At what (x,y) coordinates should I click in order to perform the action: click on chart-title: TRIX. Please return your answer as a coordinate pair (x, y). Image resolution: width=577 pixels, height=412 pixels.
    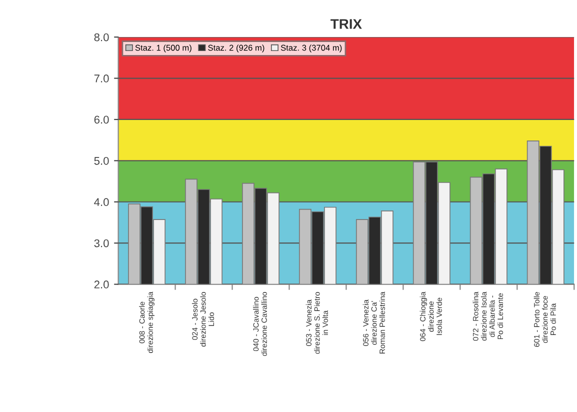
    Looking at the image, I should click on (346, 24).